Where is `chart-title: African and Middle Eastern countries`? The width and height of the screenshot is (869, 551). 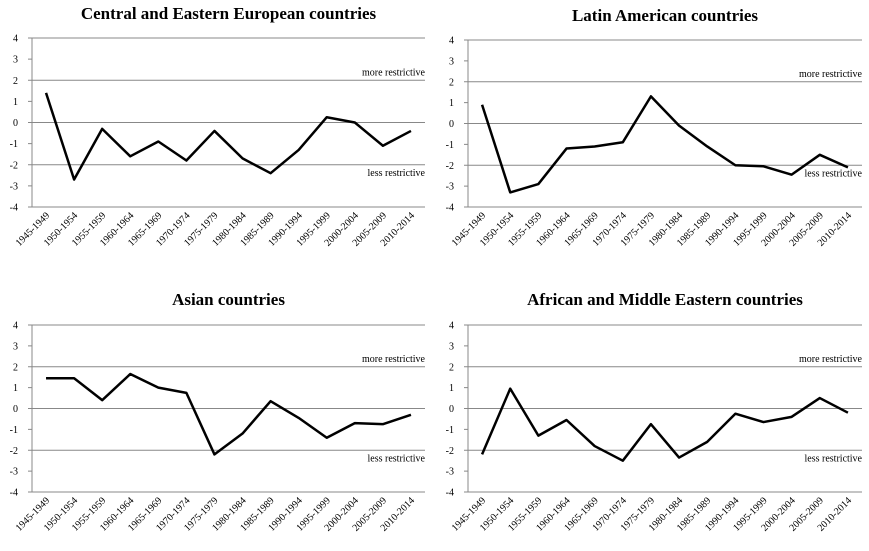
chart-title: African and Middle Eastern countries is located at coordinates (665, 299).